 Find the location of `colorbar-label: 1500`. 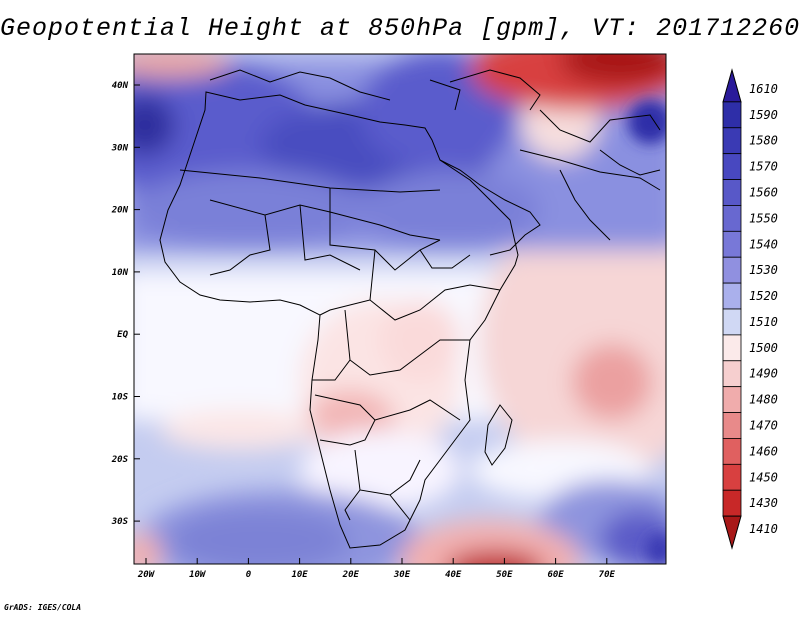

colorbar-label: 1500 is located at coordinates (763, 348).